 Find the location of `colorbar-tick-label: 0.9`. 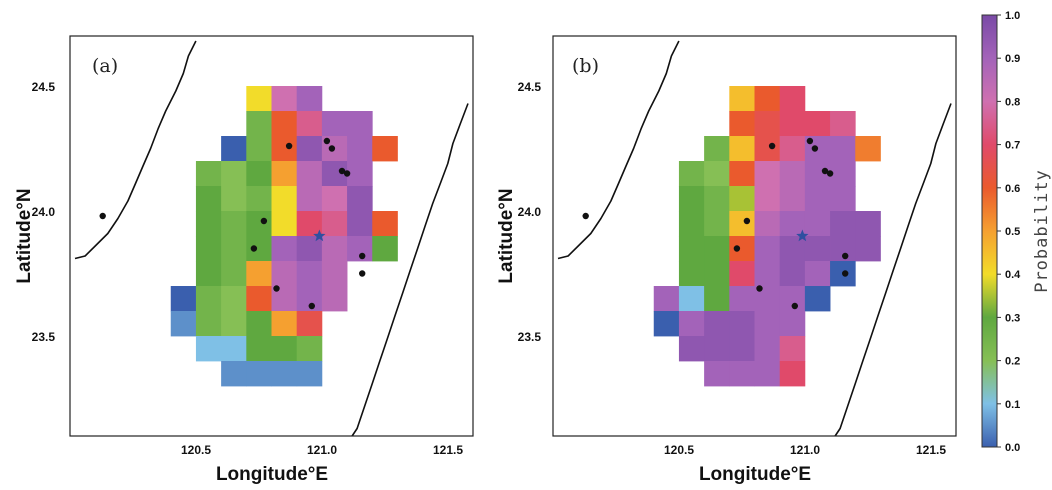

colorbar-tick-label: 0.9 is located at coordinates (1012, 59).